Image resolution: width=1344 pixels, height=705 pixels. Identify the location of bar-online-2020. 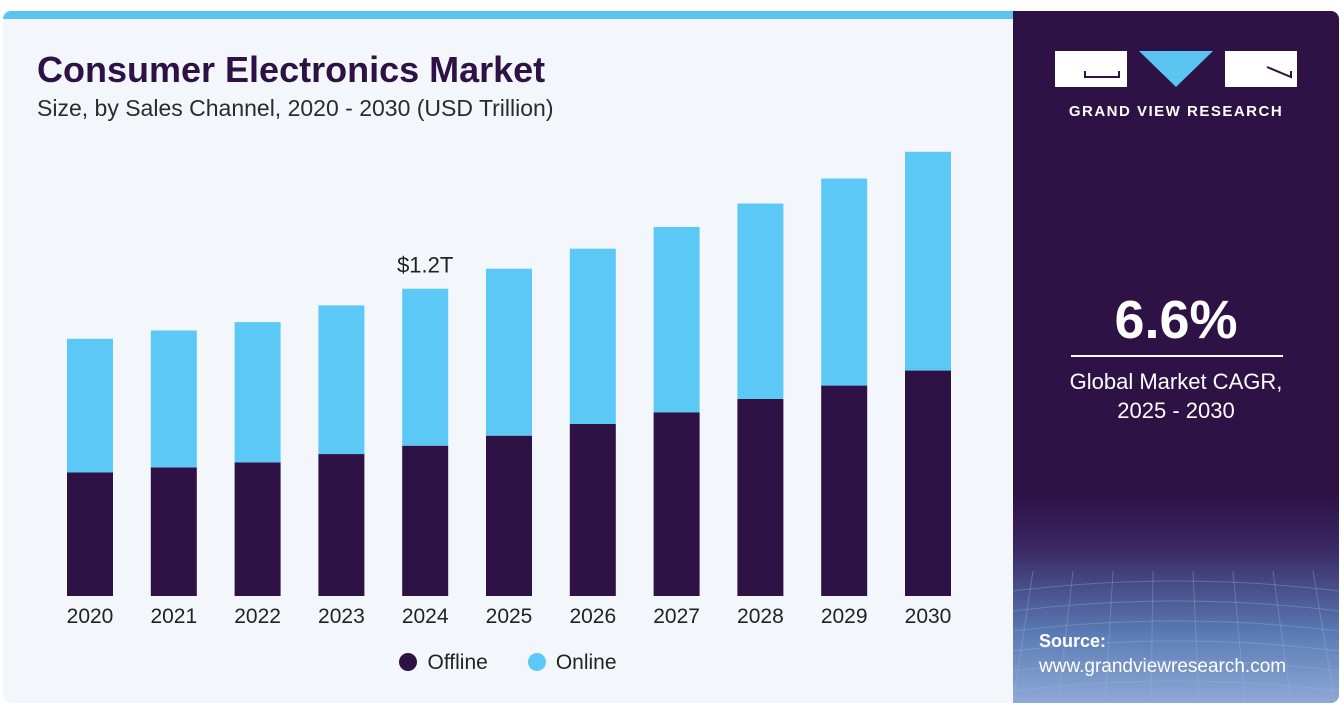
(90, 405).